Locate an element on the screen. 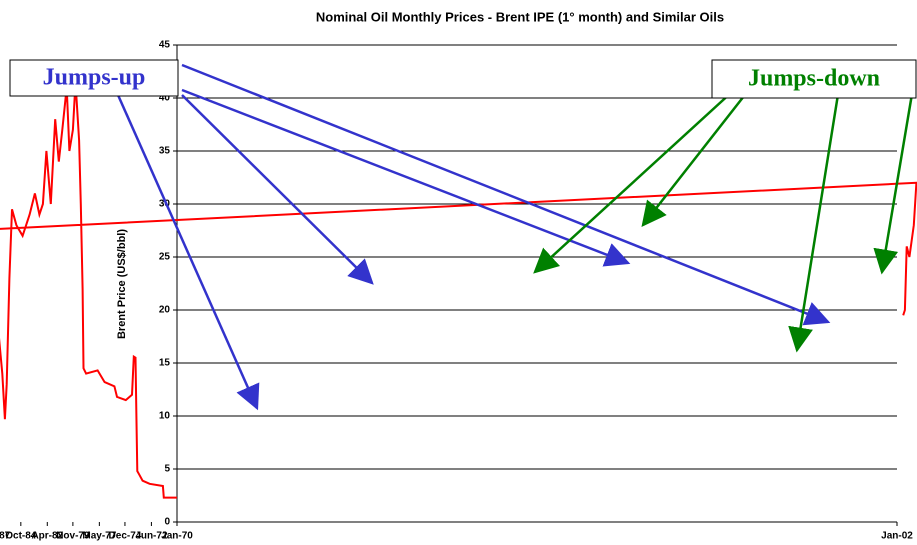 The image size is (917, 545). x-tick-label: Nov-79 is located at coordinates (73, 536).